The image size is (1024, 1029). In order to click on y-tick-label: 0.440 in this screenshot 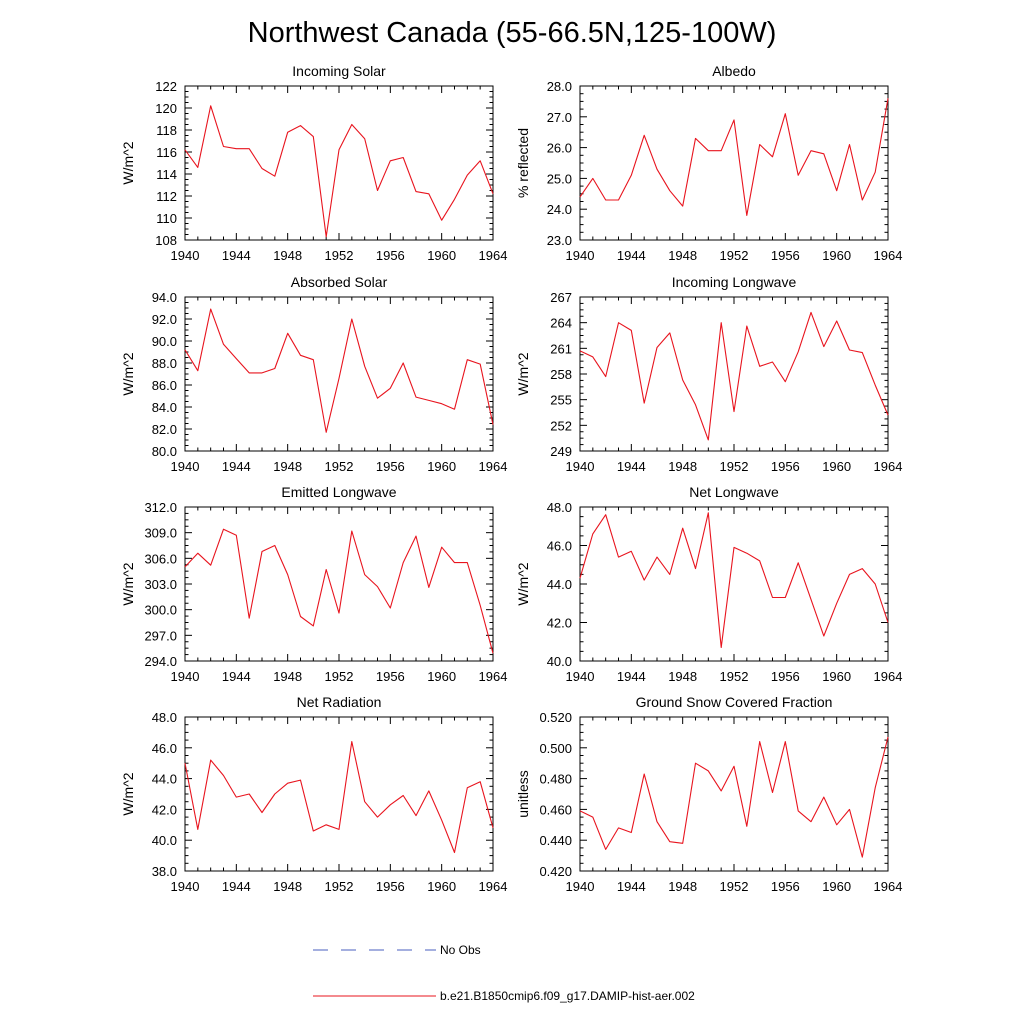, I will do `click(555, 840)`.